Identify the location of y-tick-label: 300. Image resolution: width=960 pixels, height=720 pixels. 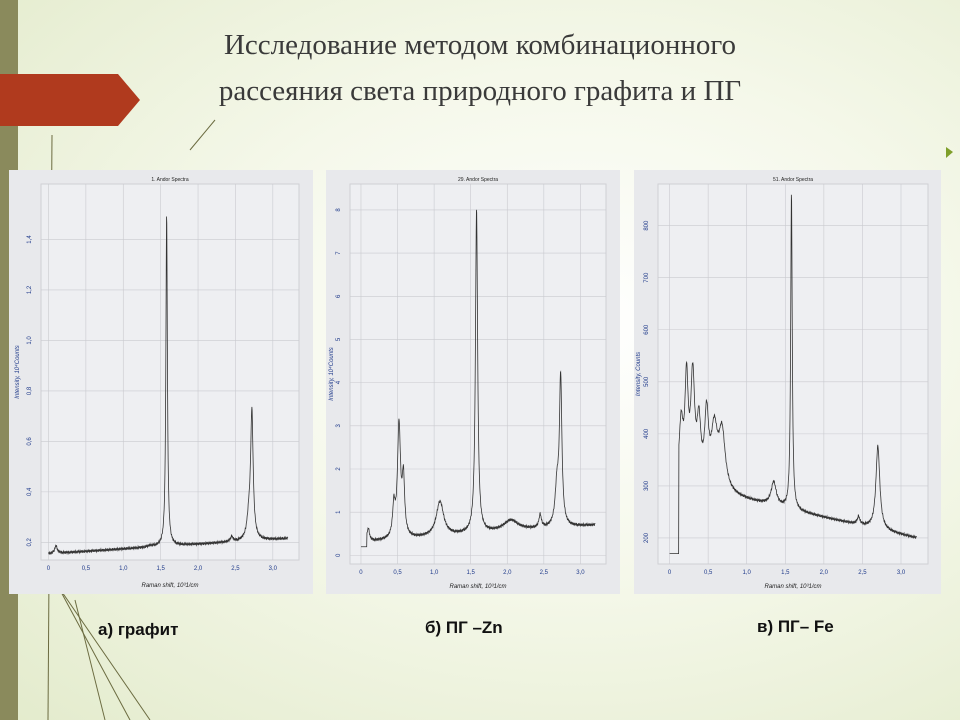
(647, 485).